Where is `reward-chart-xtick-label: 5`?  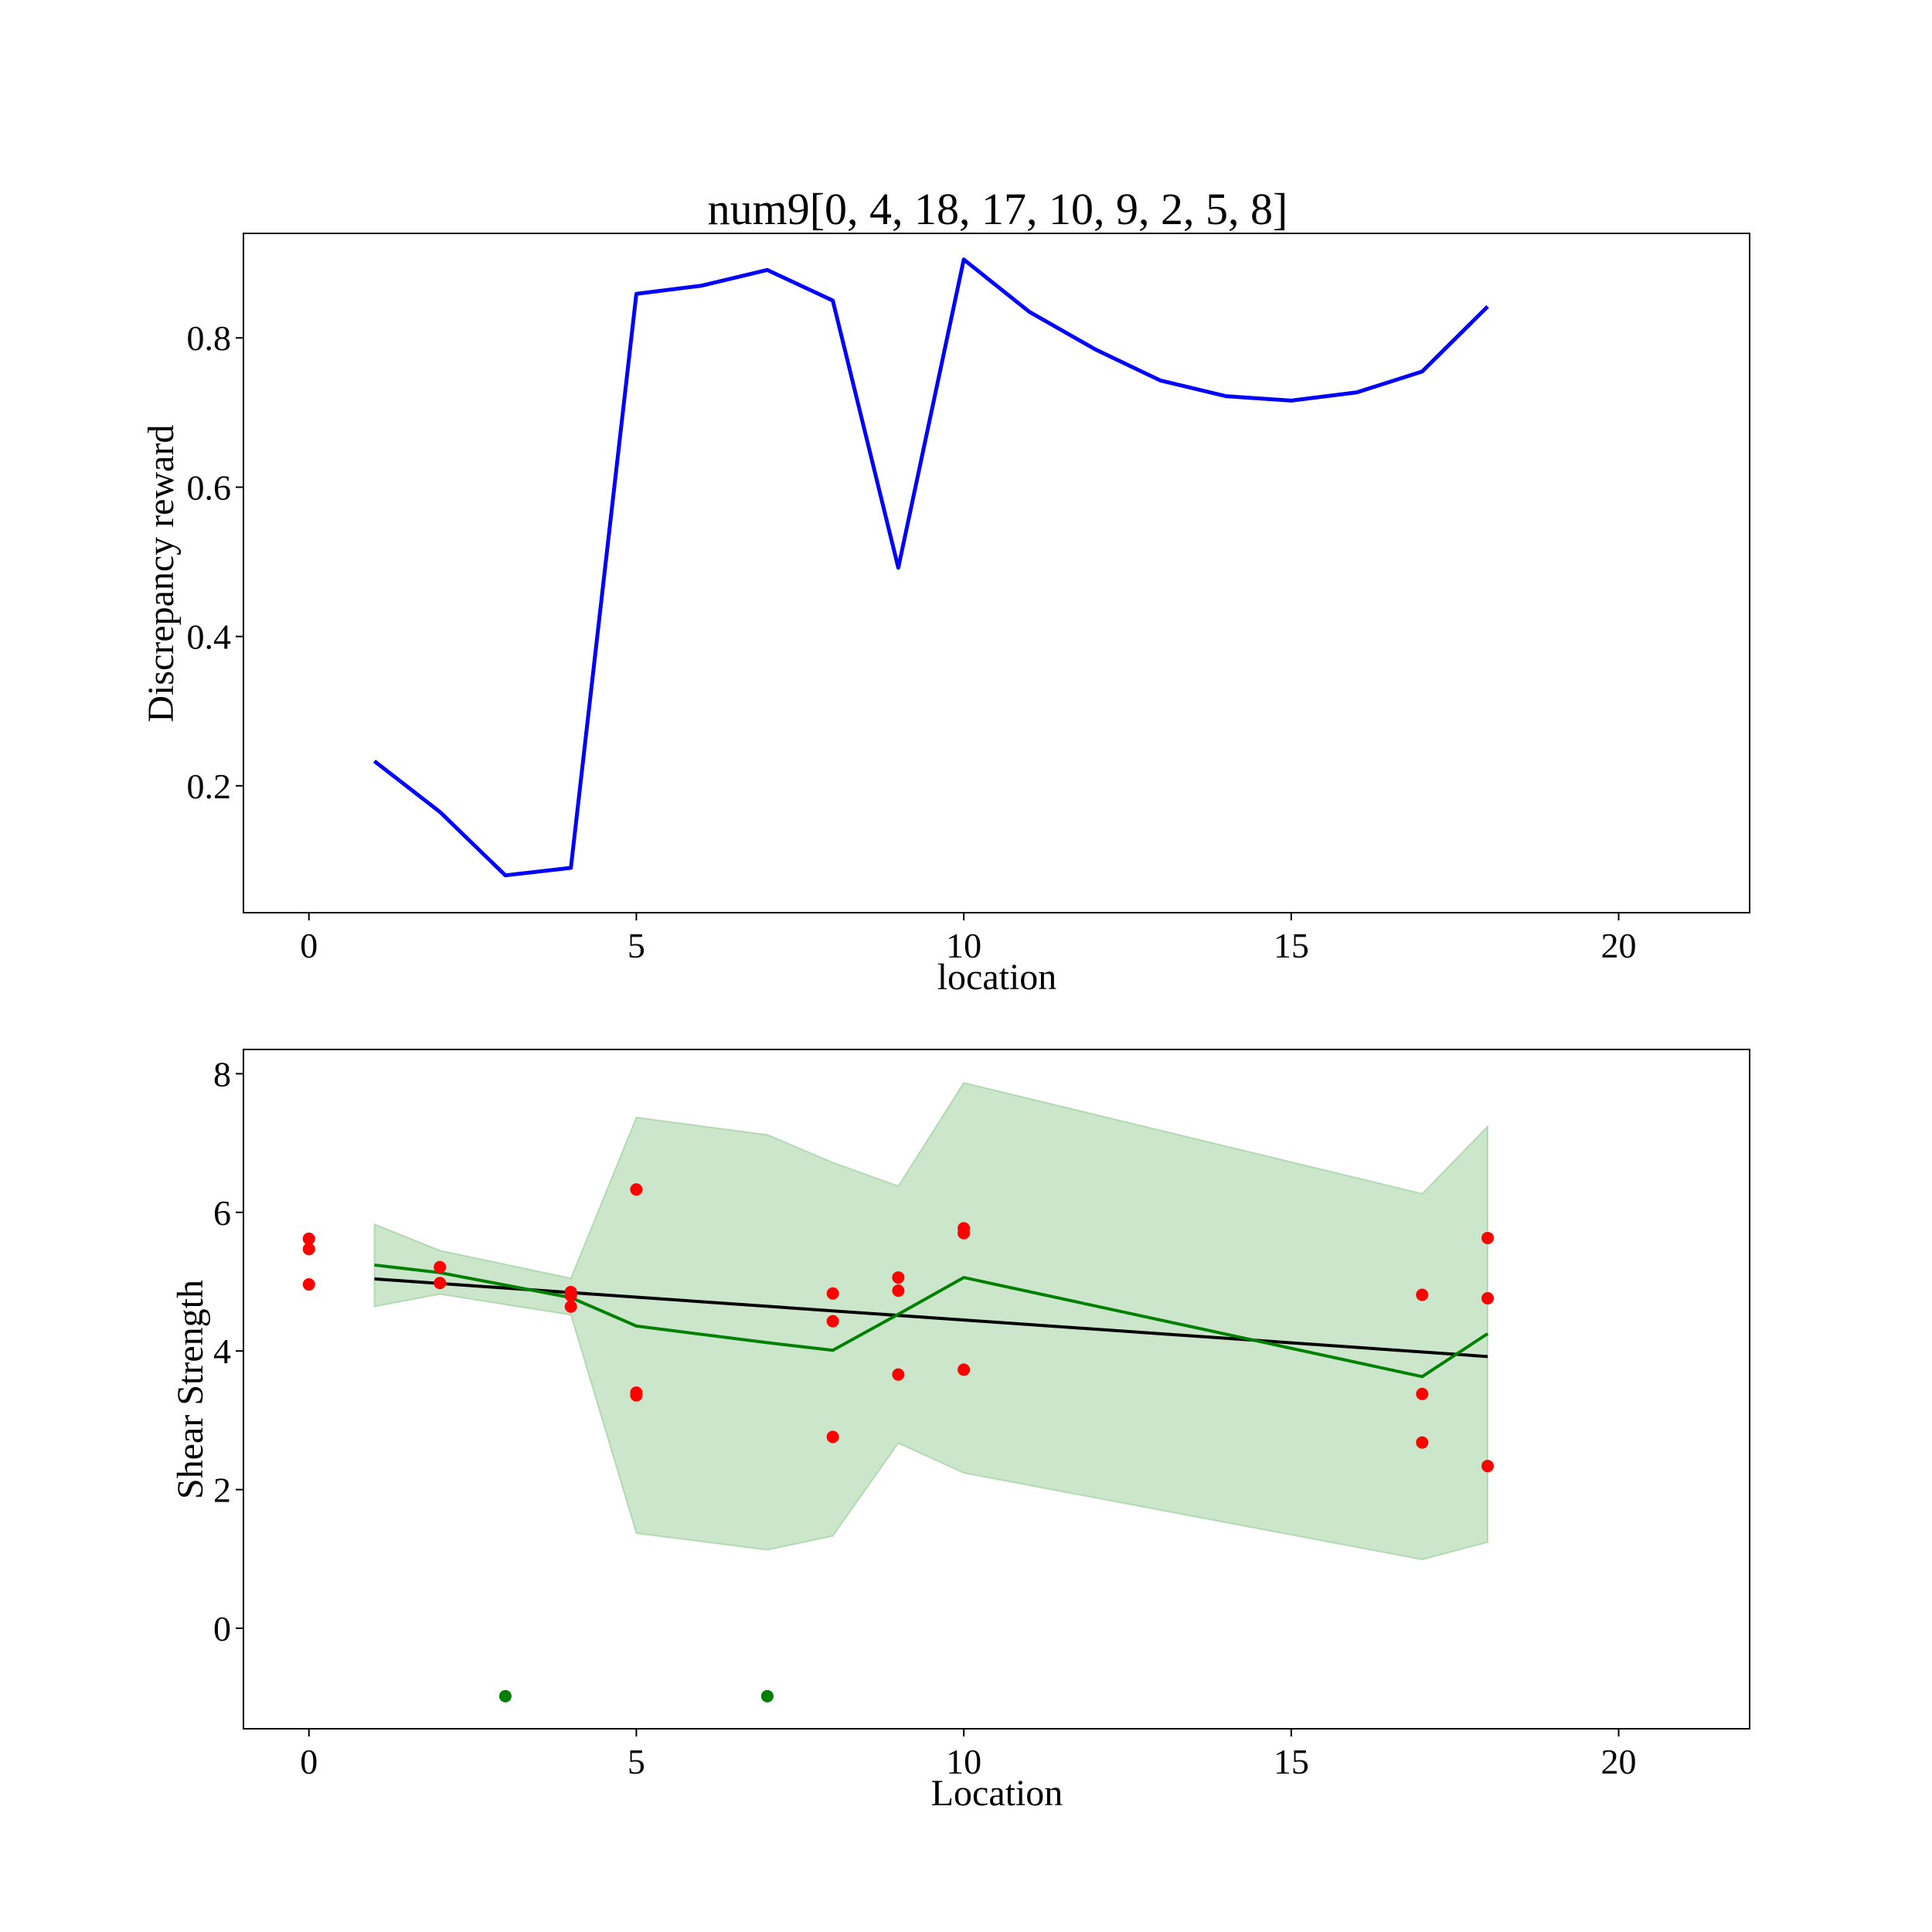
reward-chart-xtick-label: 5 is located at coordinates (636, 946).